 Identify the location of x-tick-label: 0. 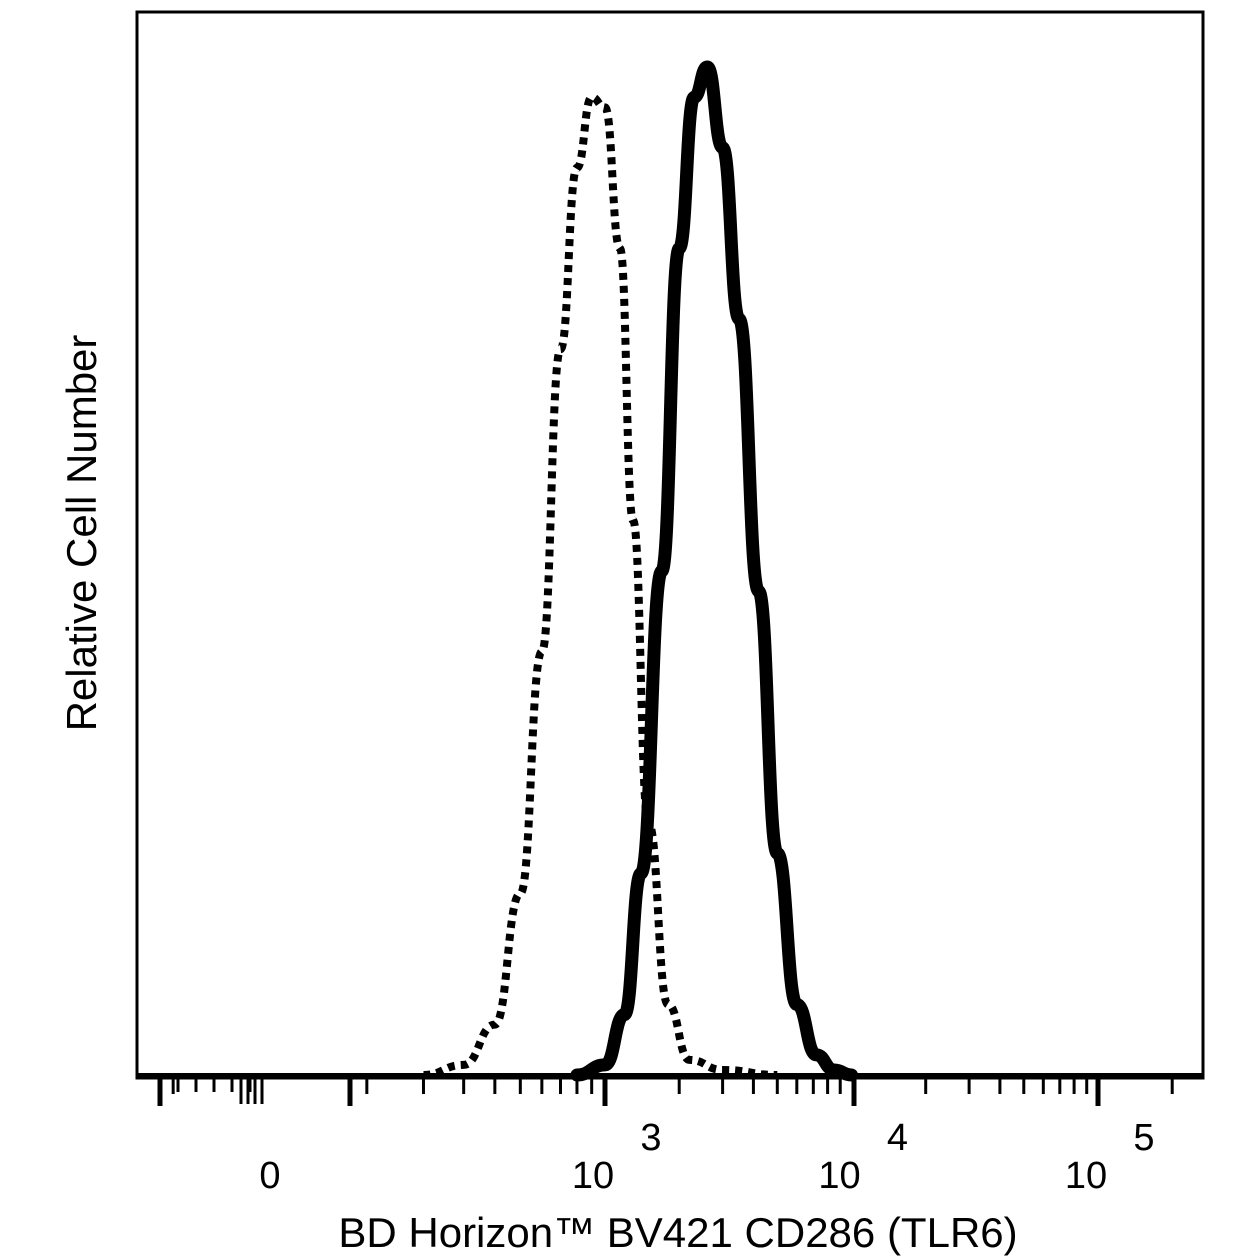
(269, 1176).